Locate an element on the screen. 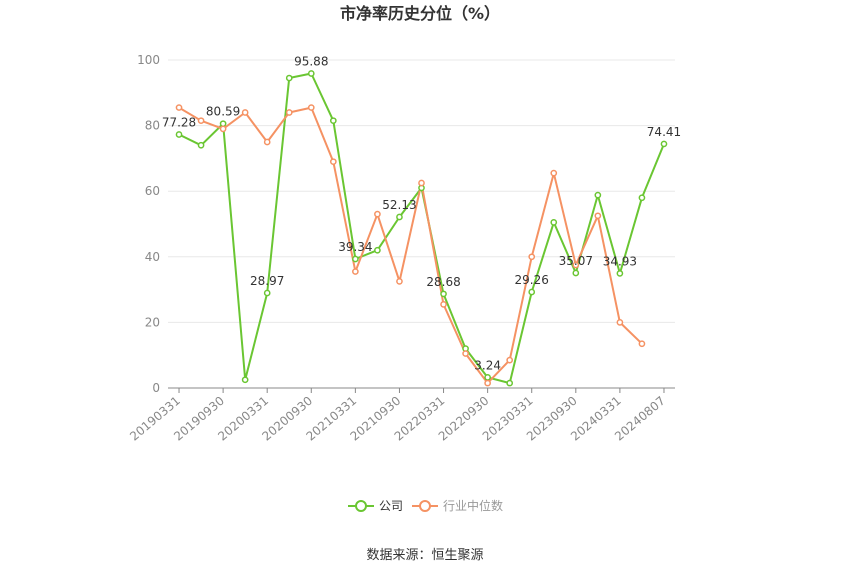 The image size is (850, 575). source-text: 数据来源：恒生聚源 is located at coordinates (424, 555).